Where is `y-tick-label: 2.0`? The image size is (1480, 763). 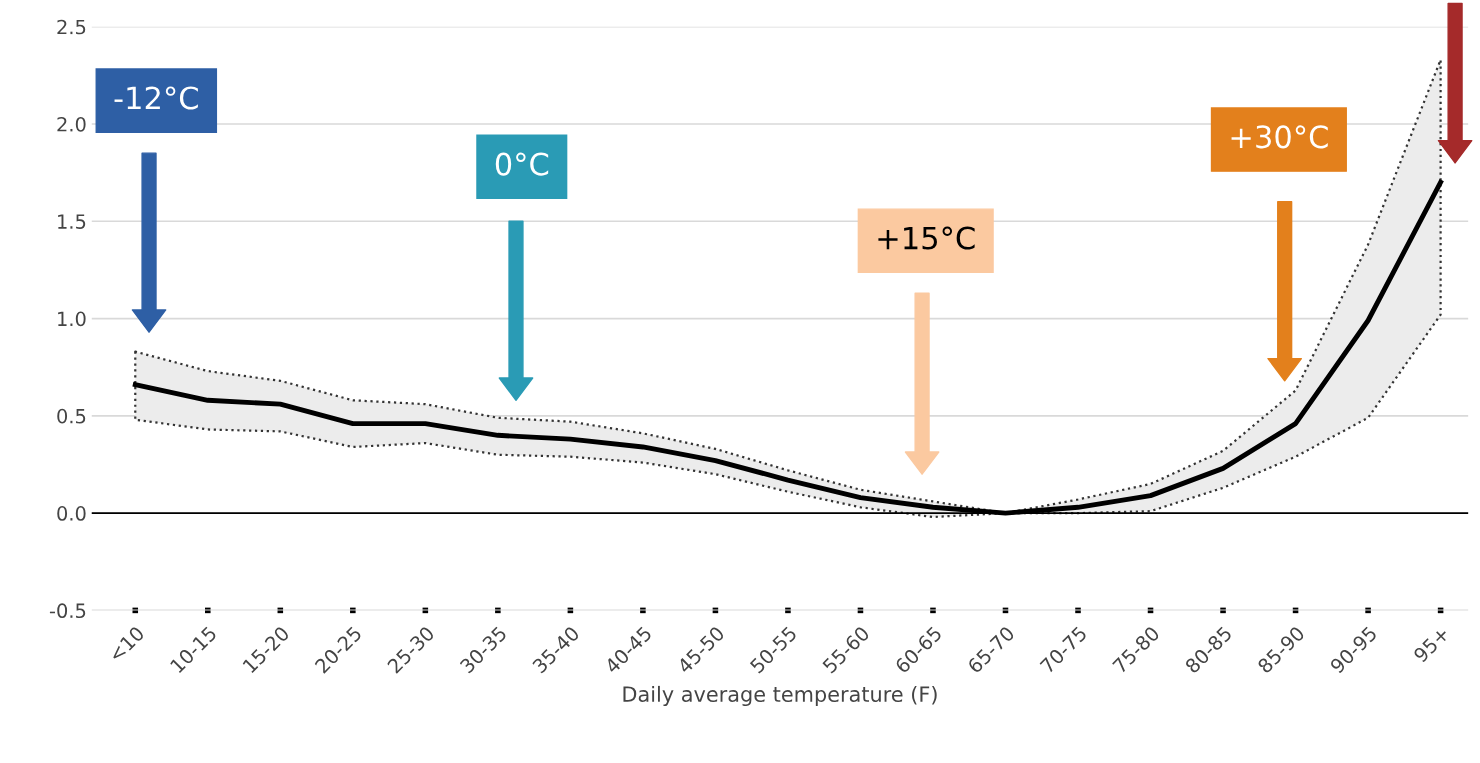
y-tick-label: 2.0 is located at coordinates (71, 124).